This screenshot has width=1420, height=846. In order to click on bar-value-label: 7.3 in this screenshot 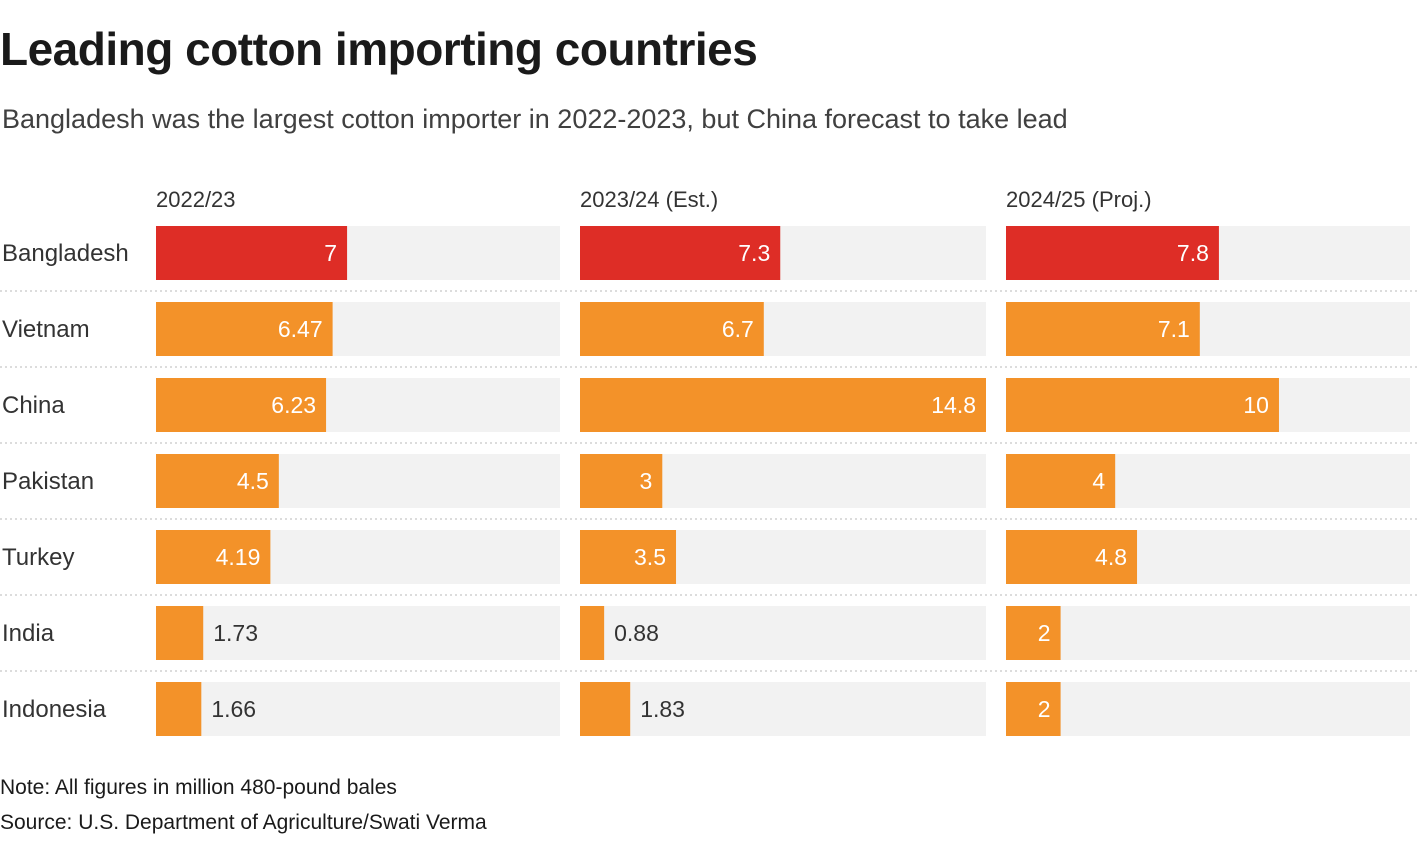, I will do `click(754, 253)`.